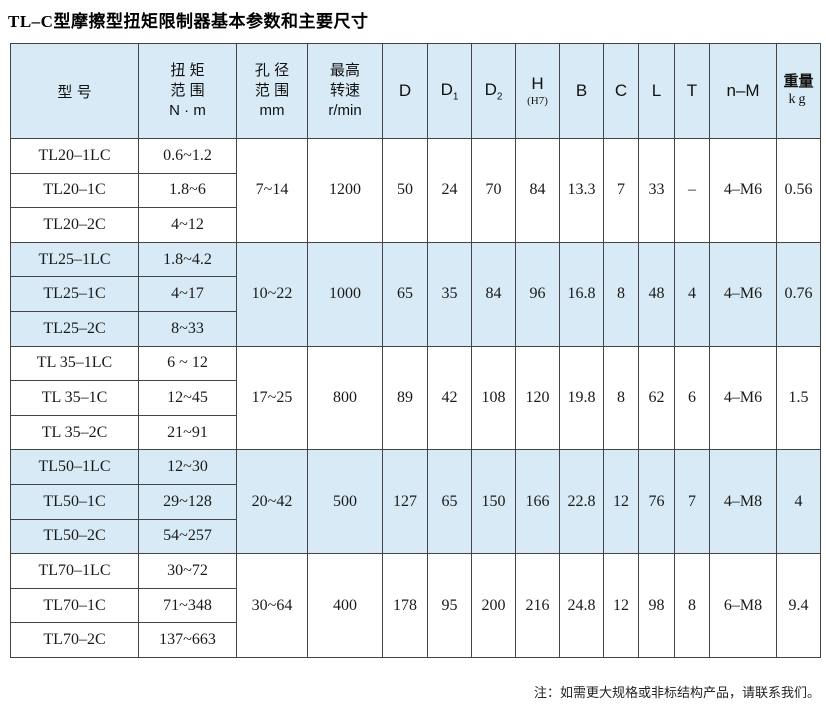  Describe the element at coordinates (405, 91) in the screenshot. I see `col-header-D: D` at that location.